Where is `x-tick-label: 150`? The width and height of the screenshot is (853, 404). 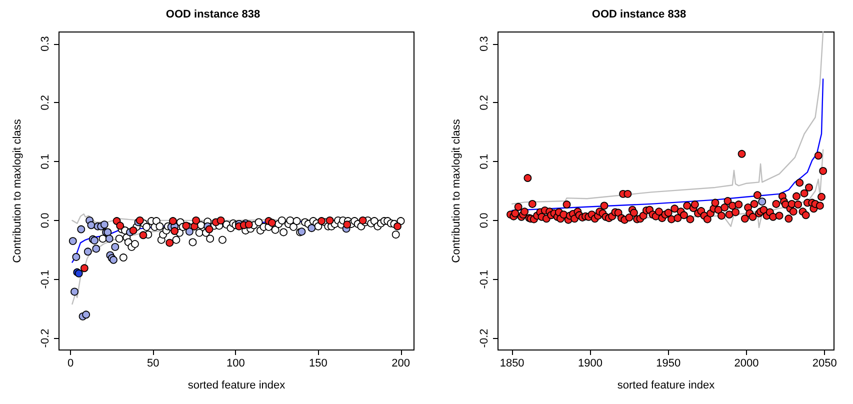 x-tick-label: 150 is located at coordinates (318, 364).